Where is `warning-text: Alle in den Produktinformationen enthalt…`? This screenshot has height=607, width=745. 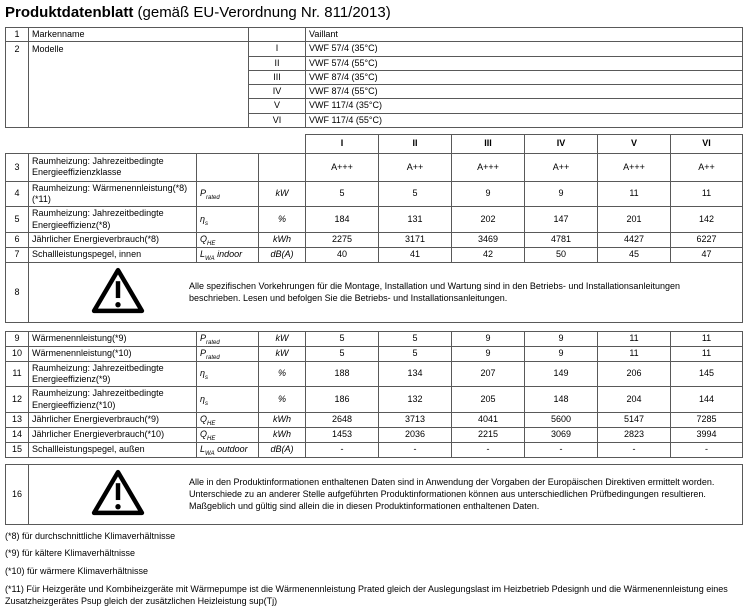 warning-text: Alle in den Produktinformationen enthalt… is located at coordinates (452, 494).